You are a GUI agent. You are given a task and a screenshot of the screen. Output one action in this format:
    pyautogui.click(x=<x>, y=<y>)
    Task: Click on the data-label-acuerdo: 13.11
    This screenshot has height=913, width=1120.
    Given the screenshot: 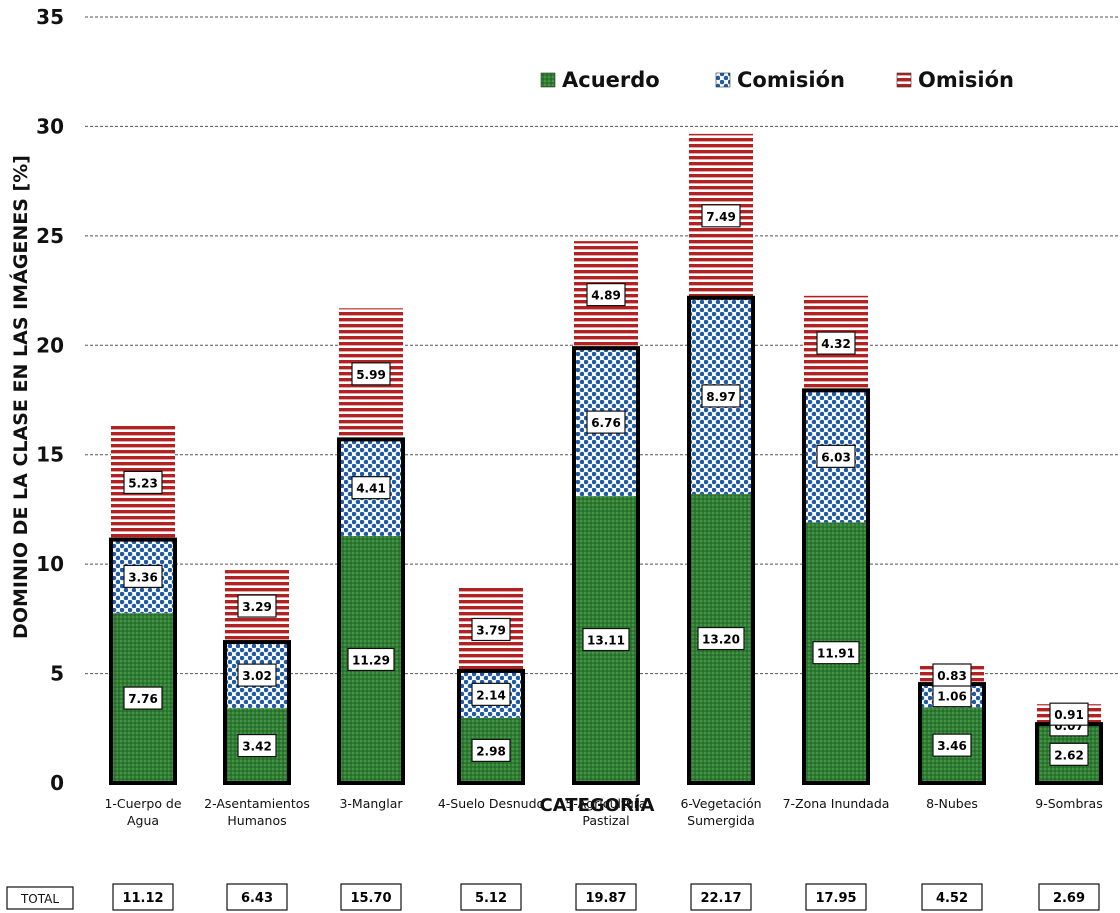 What is the action you would take?
    pyautogui.click(x=606, y=641)
    